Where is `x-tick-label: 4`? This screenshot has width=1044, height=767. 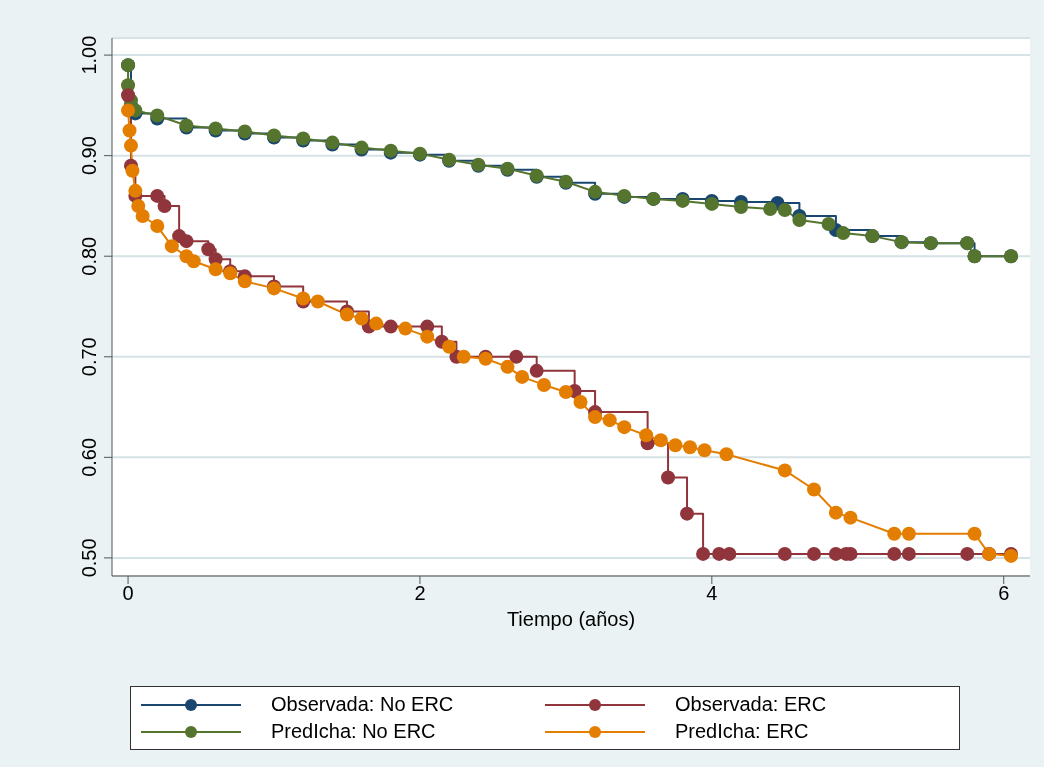
x-tick-label: 4 is located at coordinates (712, 593).